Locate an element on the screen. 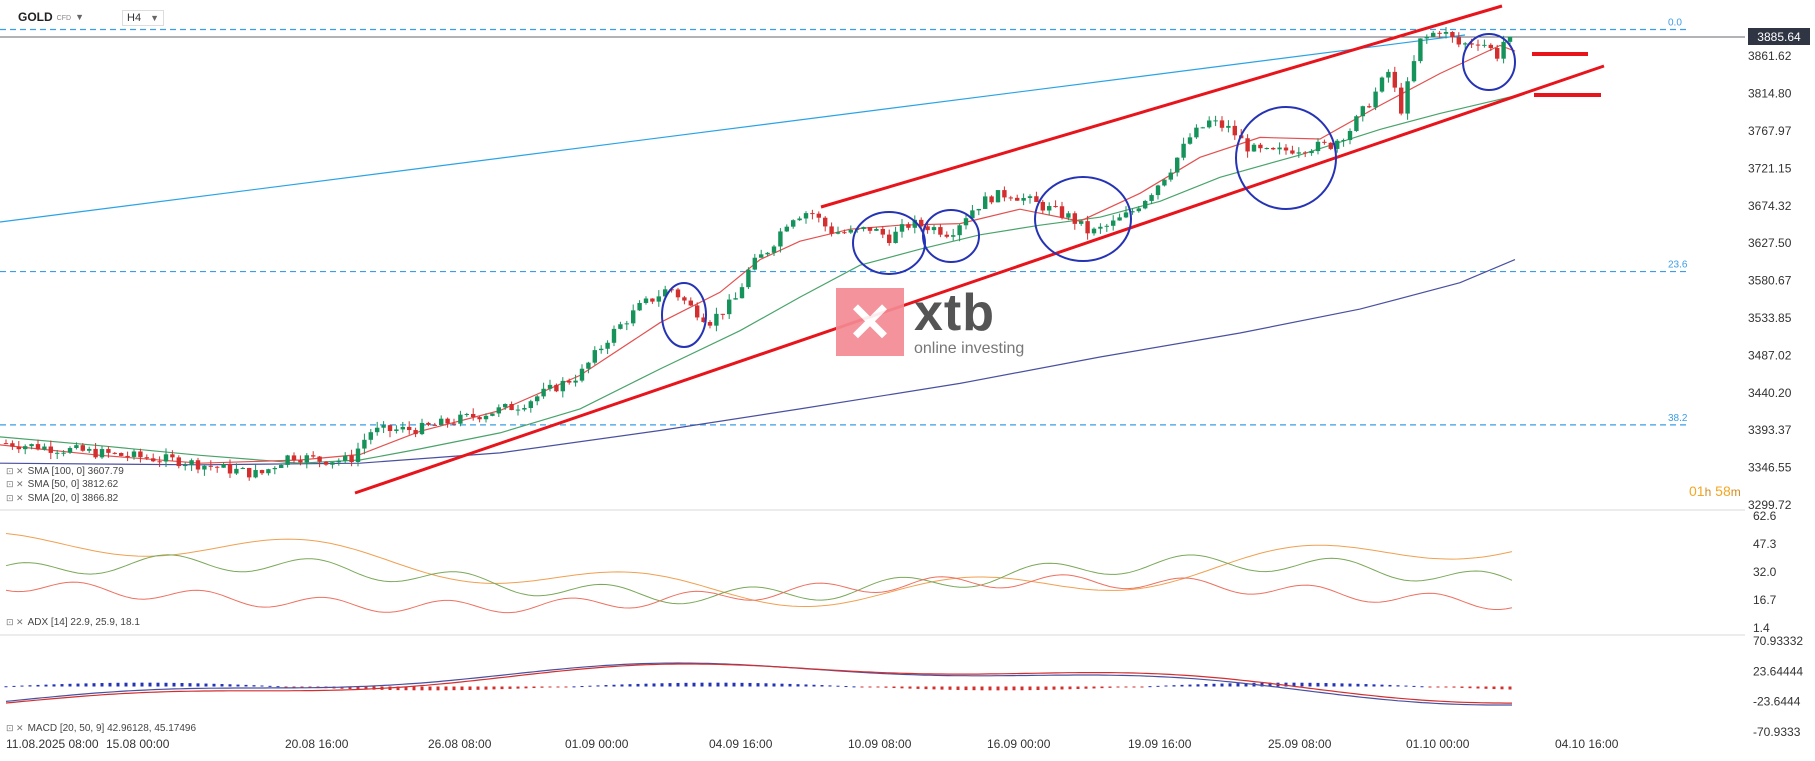 The width and height of the screenshot is (1815, 761). legend-sma-50: ⊡ ✕ SMA [50, 0] 3812.62 is located at coordinates (62, 484).